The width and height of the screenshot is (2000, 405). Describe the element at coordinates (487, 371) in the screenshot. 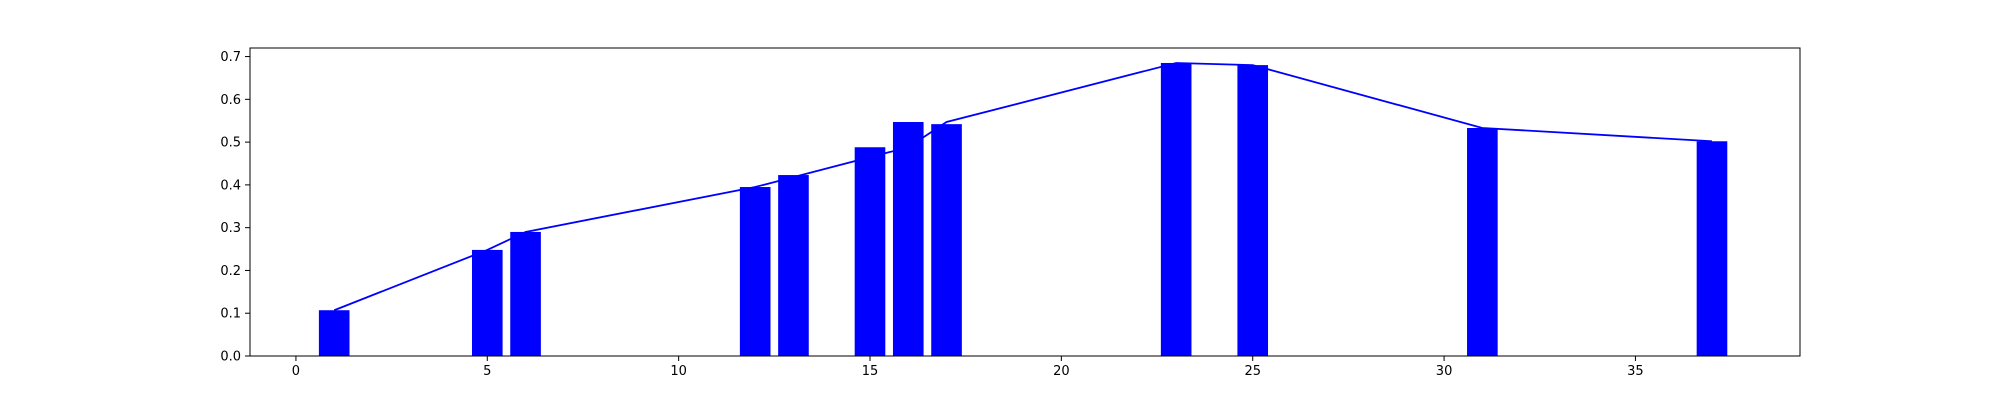

I see `x-tick-label: 5` at that location.